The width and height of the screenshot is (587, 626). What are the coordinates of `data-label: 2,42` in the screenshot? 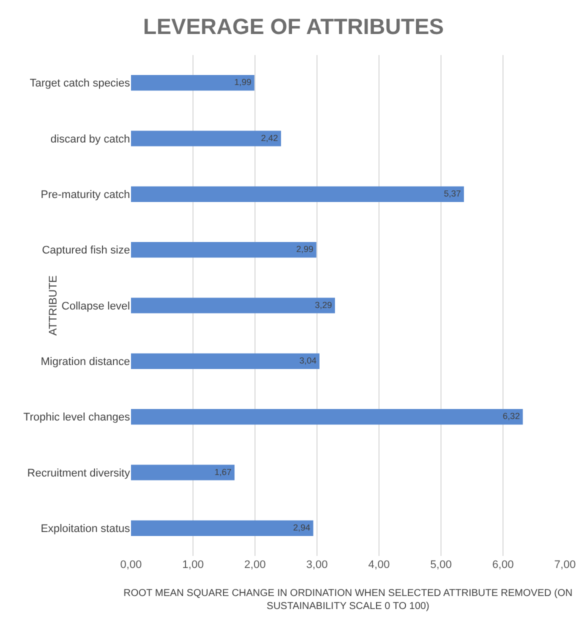 It's located at (269, 137).